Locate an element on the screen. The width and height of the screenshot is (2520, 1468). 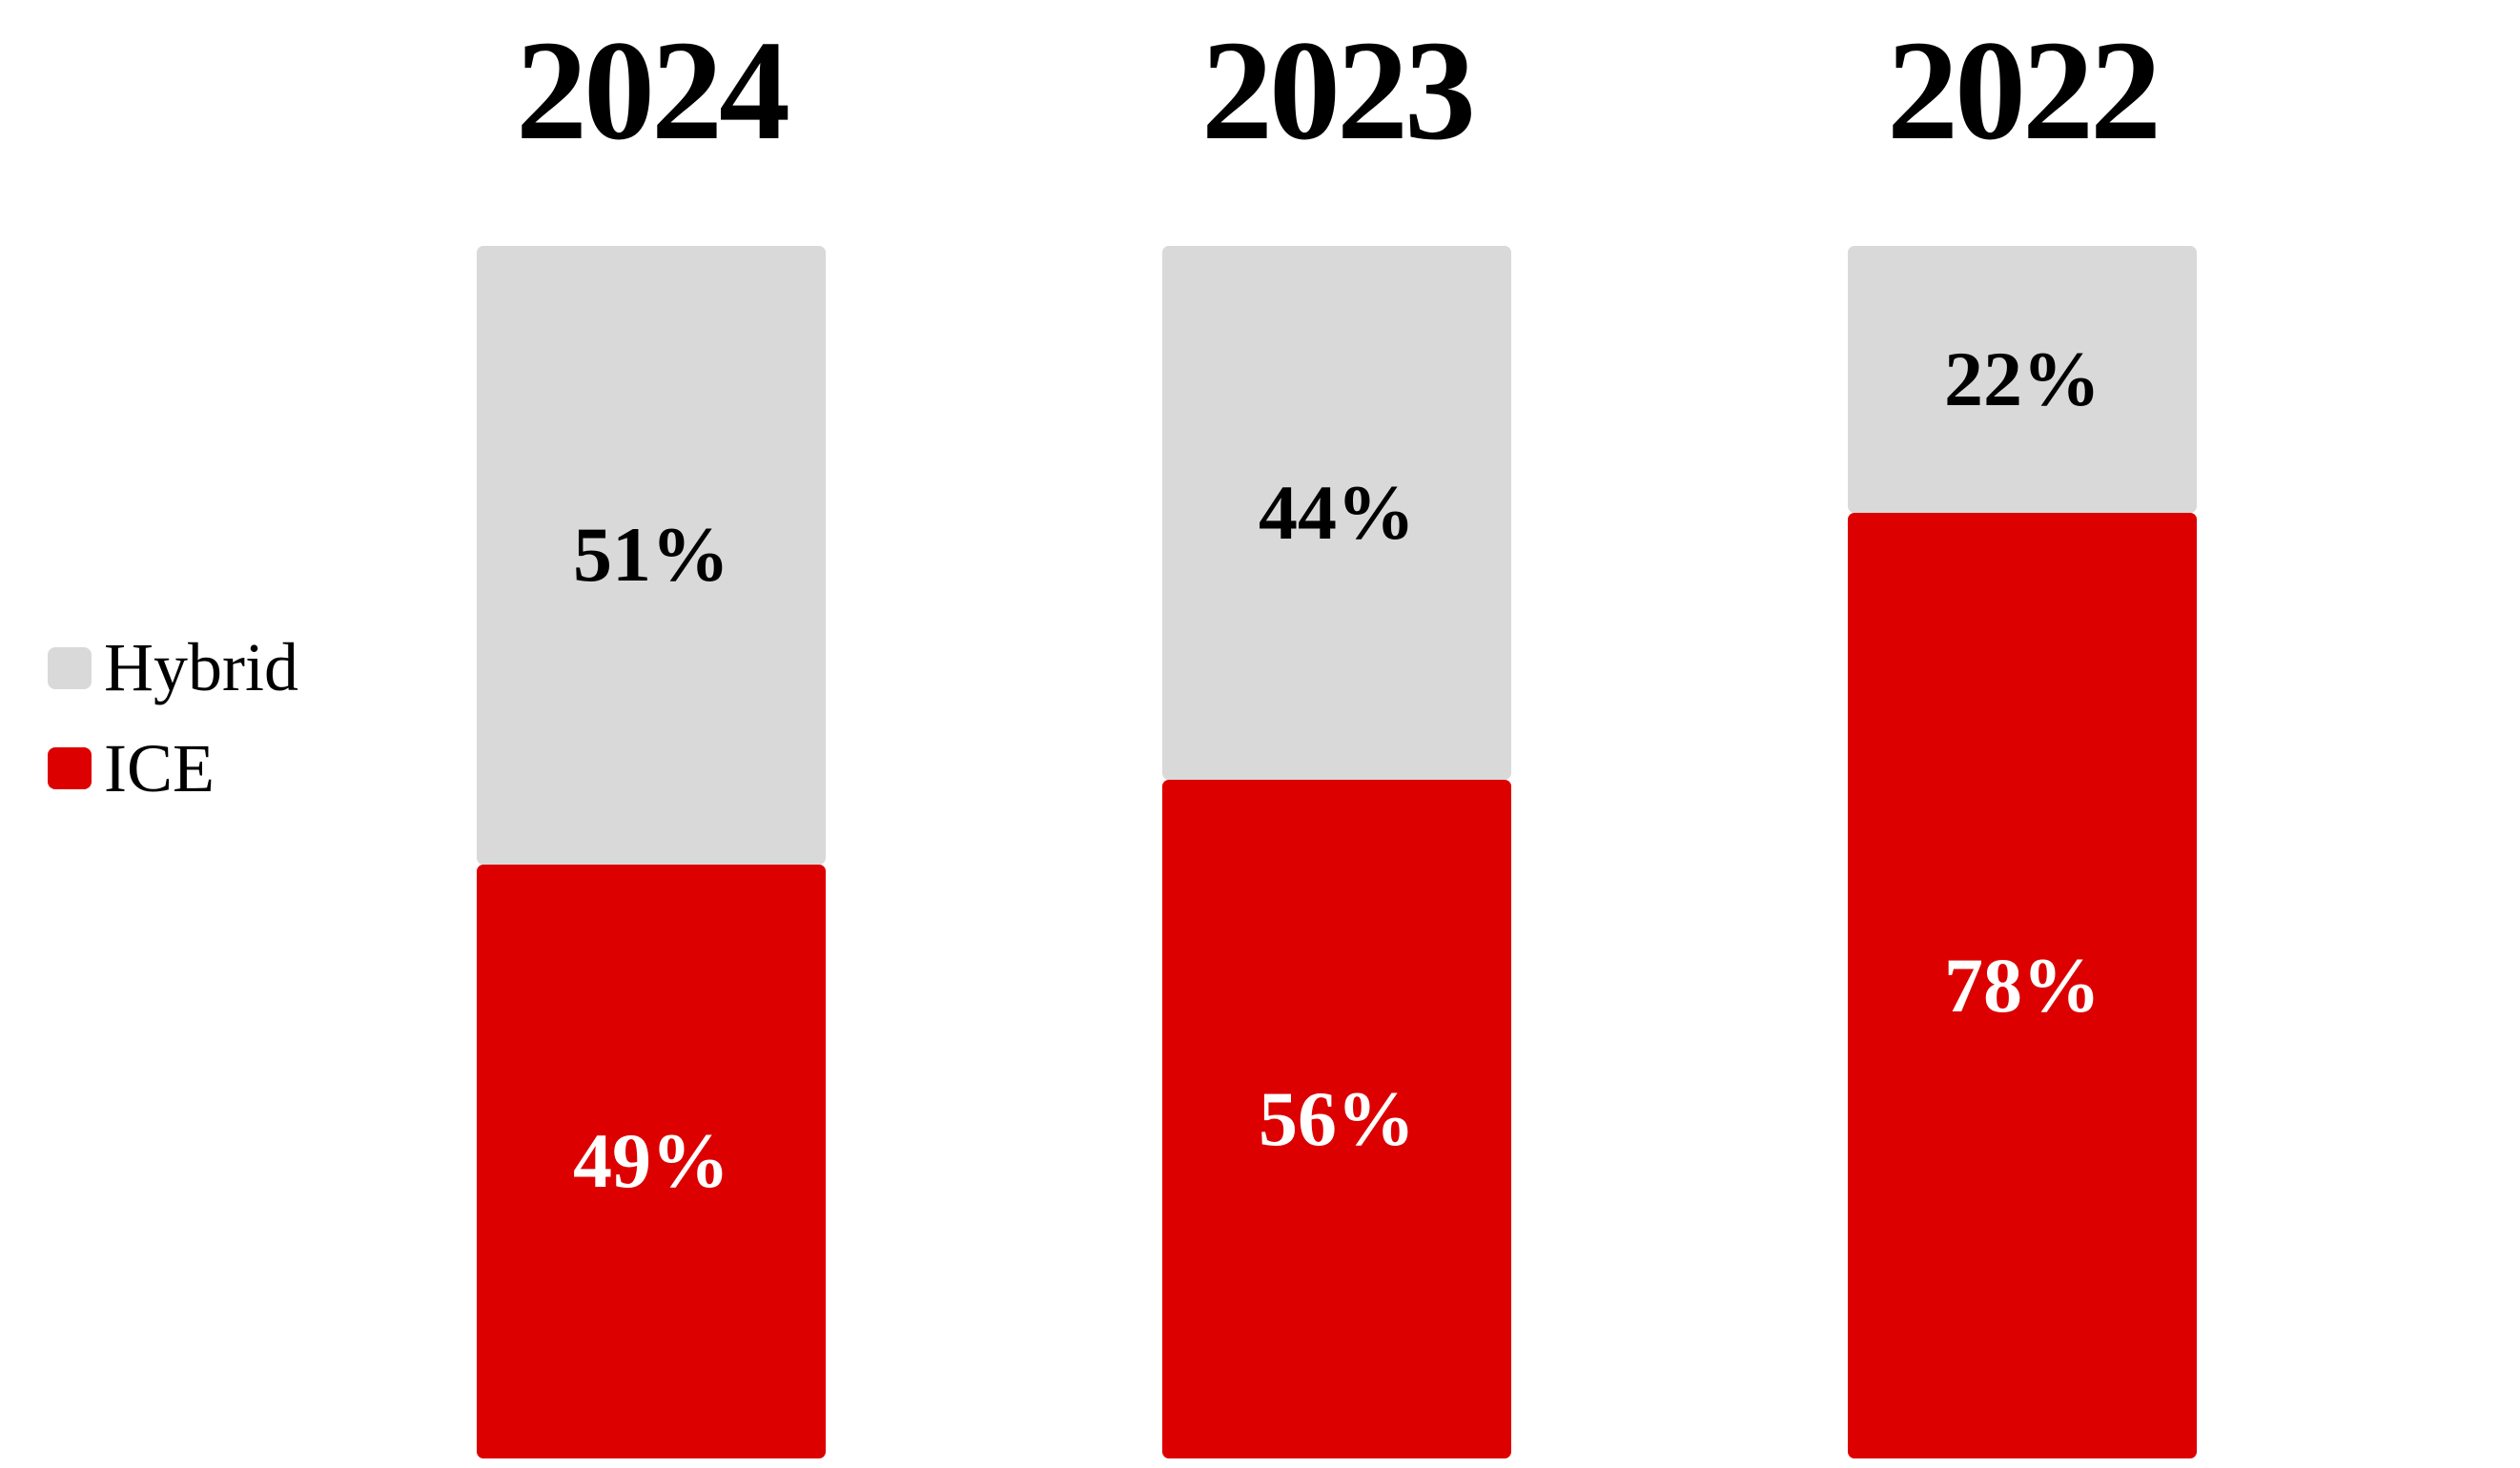
bar-stack-2024: 51% 49% is located at coordinates (651, 852).